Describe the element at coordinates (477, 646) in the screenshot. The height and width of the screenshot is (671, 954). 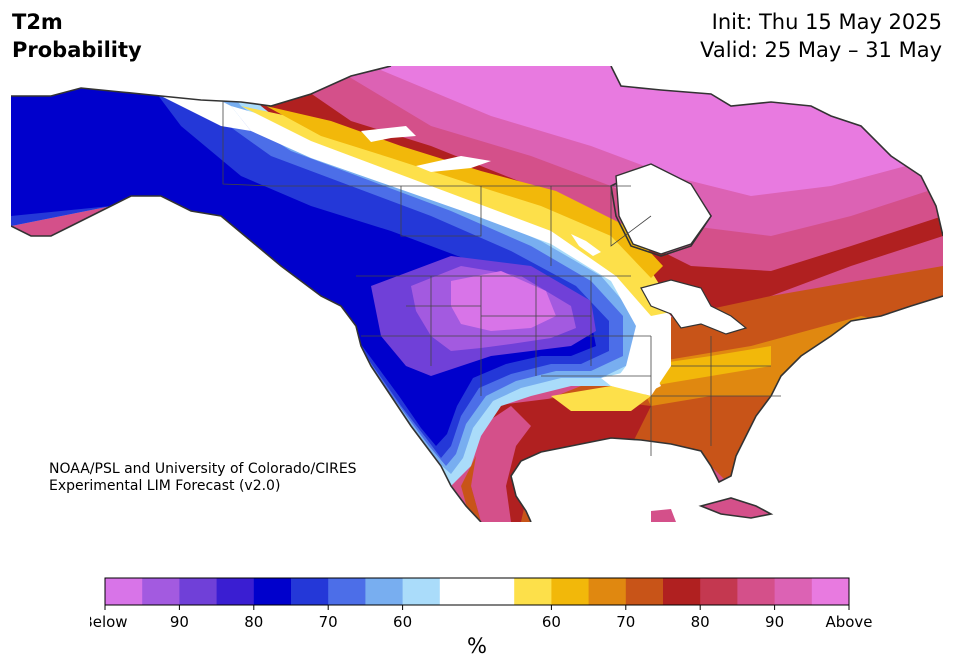
I see `colorbar-unit: %` at that location.